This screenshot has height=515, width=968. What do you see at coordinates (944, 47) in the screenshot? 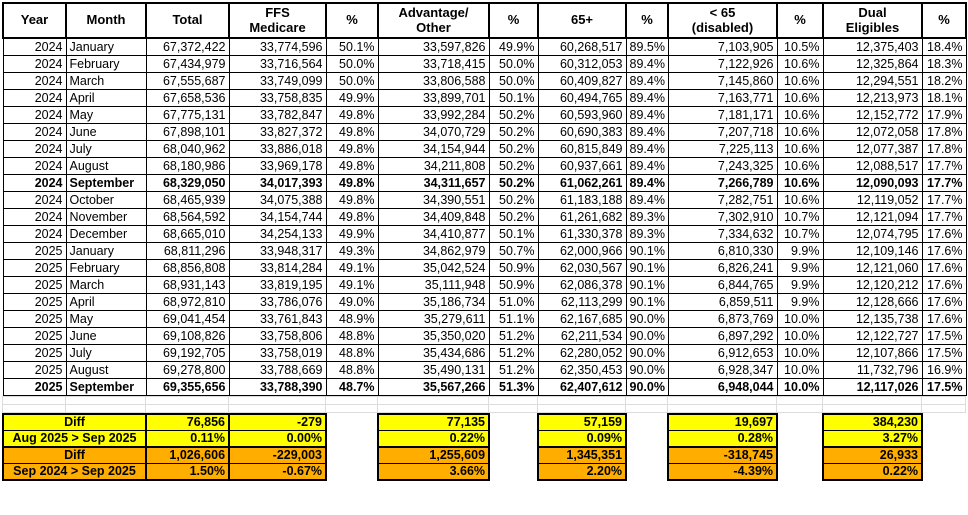
I see `cell-dual-pct: 18.4%` at bounding box center [944, 47].